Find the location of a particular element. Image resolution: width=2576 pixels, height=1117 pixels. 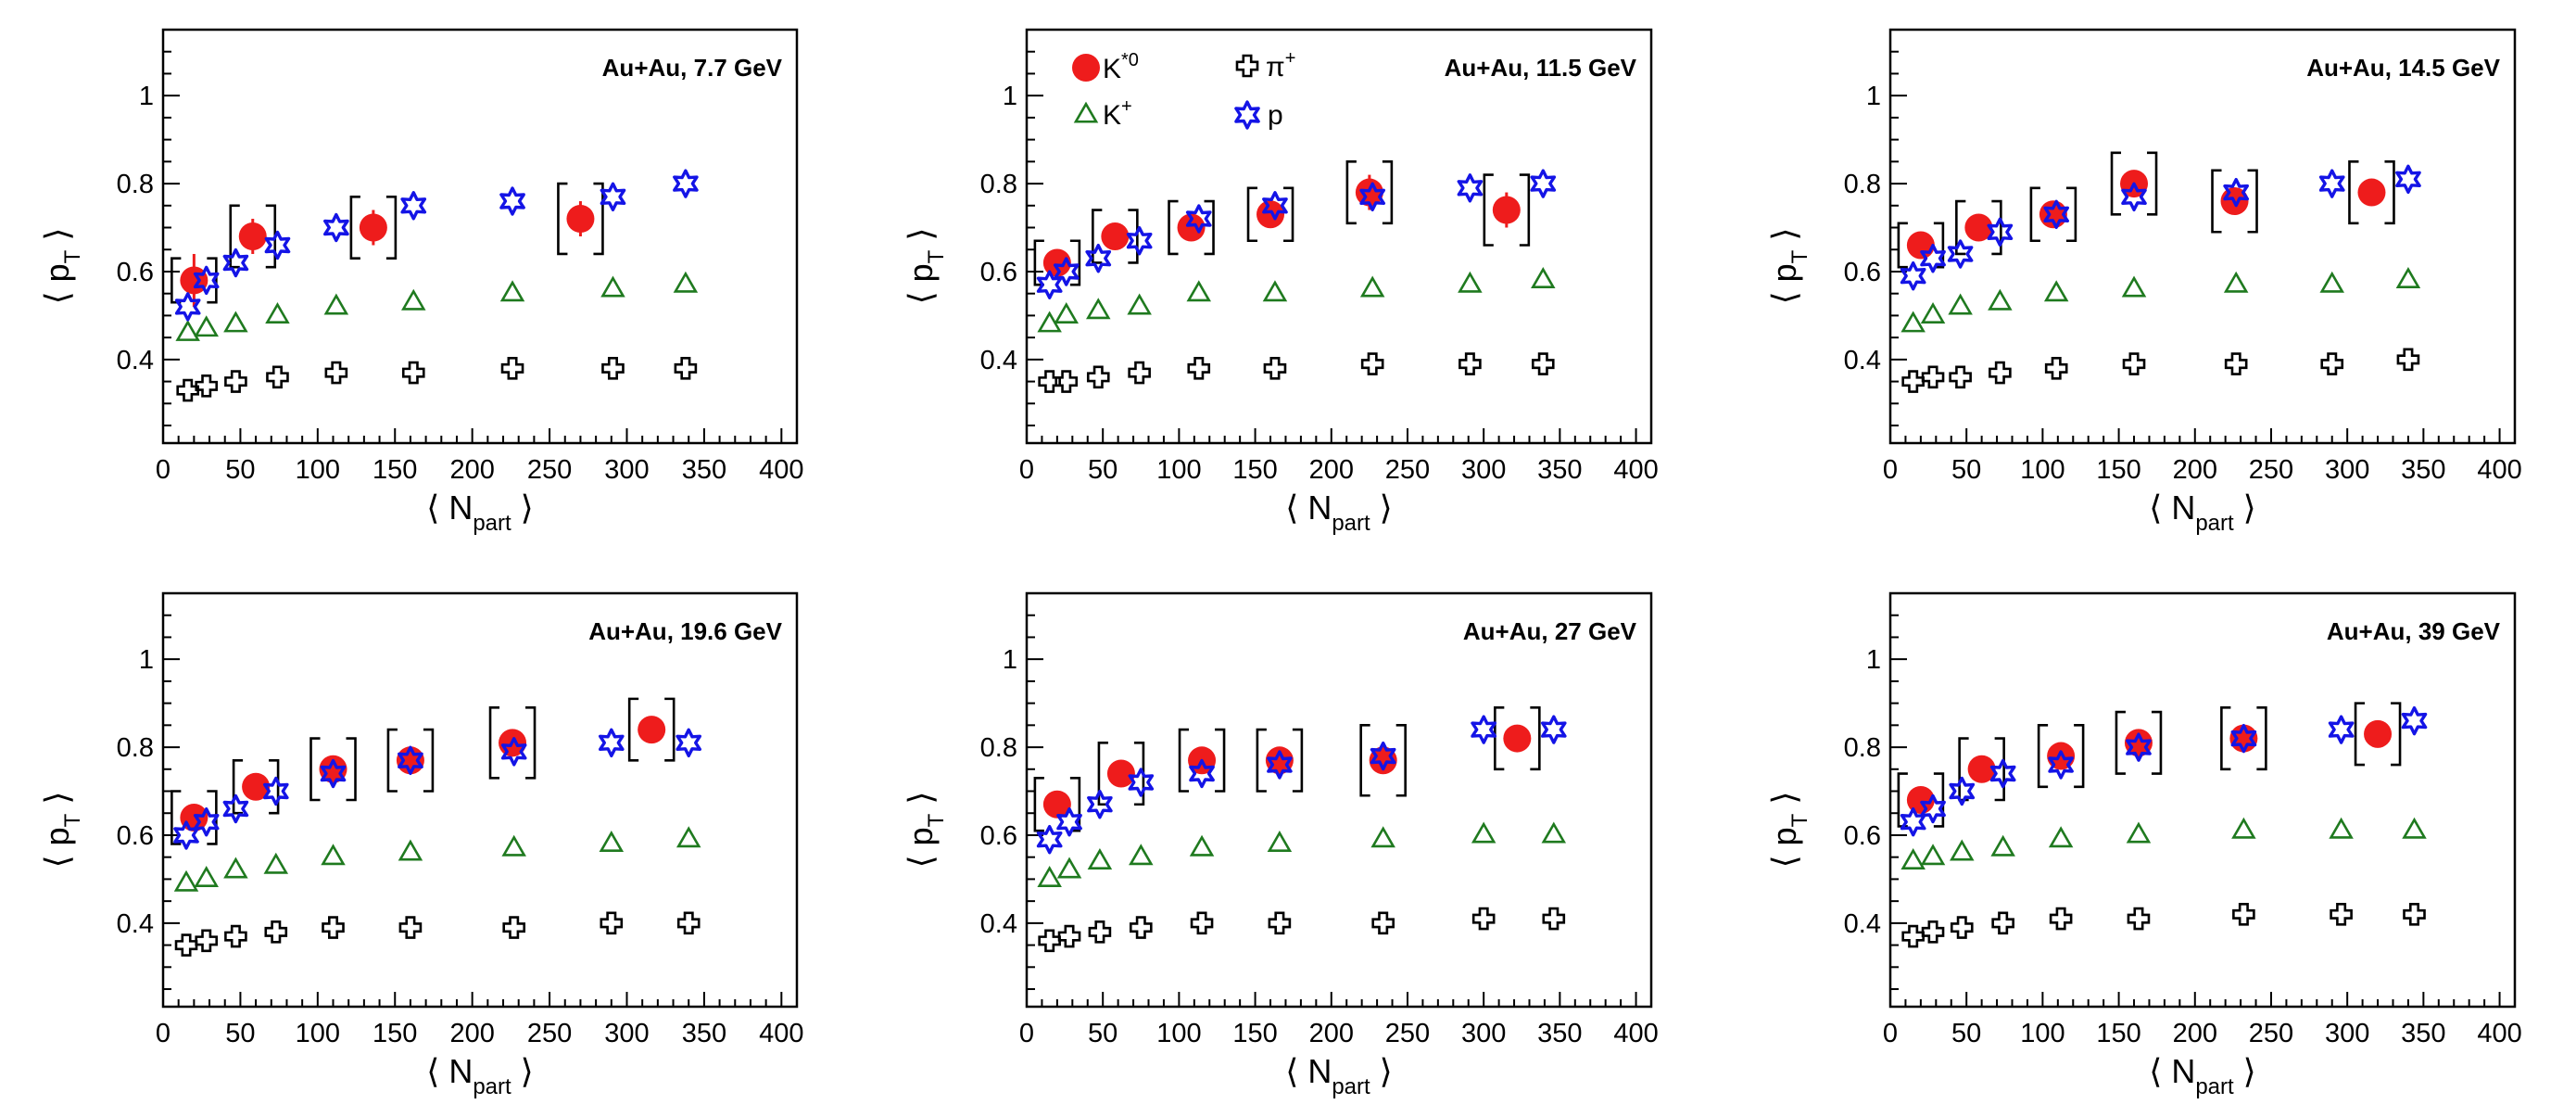

x-tick-label: 0 is located at coordinates (1891, 1034).